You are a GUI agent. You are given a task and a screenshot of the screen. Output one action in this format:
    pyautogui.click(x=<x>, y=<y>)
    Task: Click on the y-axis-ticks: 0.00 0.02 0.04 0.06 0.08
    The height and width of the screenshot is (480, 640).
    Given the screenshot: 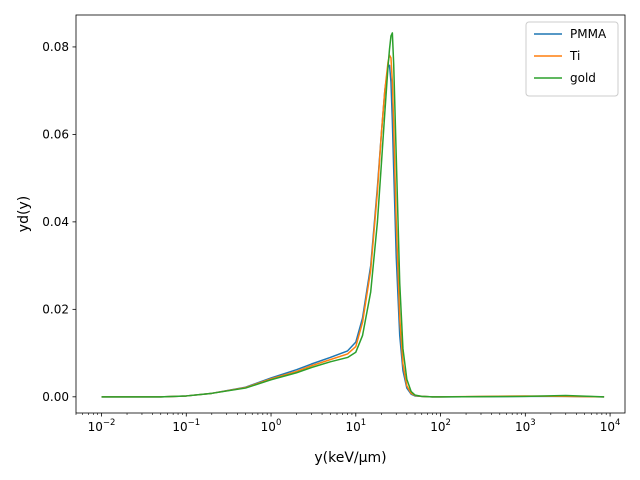 What is the action you would take?
    pyautogui.click(x=59, y=222)
    